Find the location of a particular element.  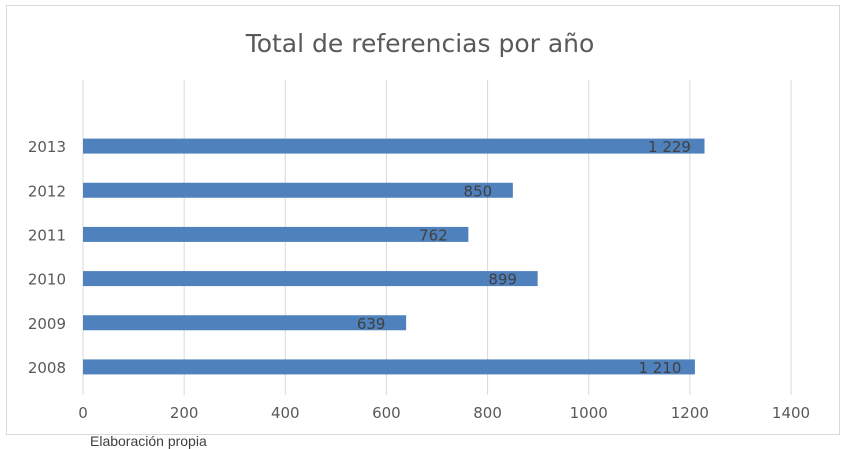

x-tick-label: 200 is located at coordinates (184, 413).